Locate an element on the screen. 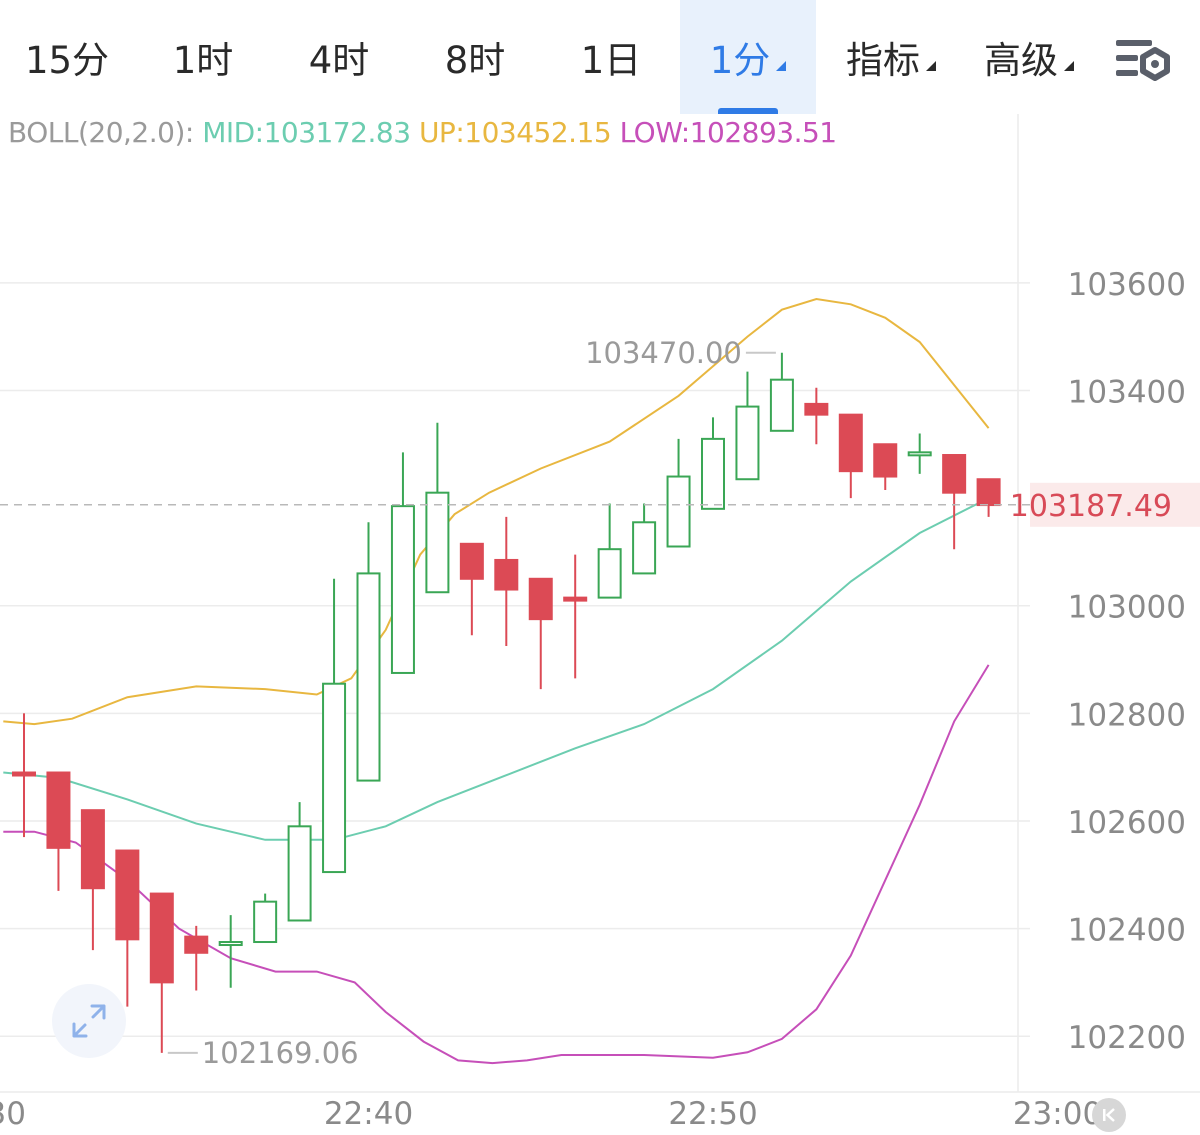  tab-advanced: 高级 is located at coordinates (1029, 57).